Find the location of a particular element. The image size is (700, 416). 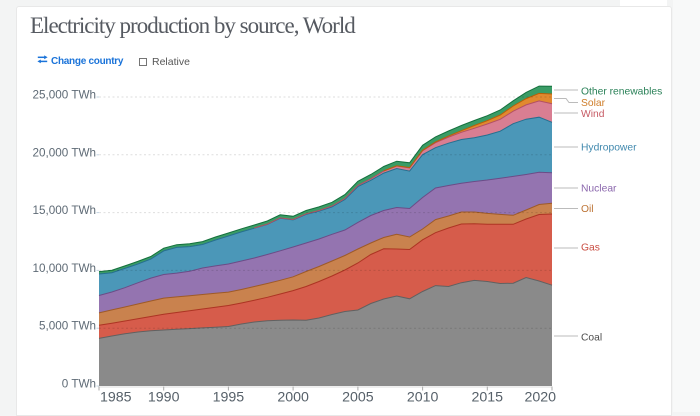

svg-text: 25,000 TWh is located at coordinates (64, 95).